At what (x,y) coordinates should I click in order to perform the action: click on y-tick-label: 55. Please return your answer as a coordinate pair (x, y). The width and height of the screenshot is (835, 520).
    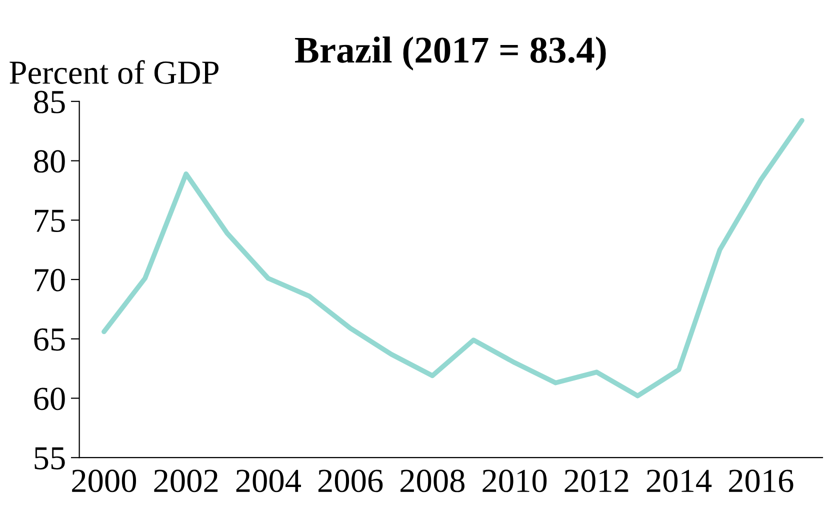
    Looking at the image, I should click on (49, 458).